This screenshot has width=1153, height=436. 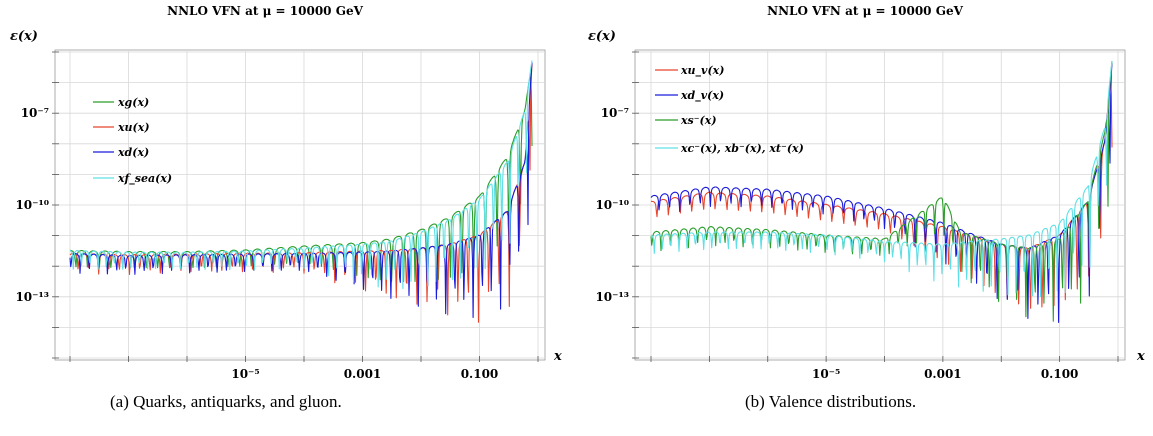 What do you see at coordinates (226, 401) in the screenshot?
I see `caption-a: (a) Quarks, antiquarks, and gluon.` at bounding box center [226, 401].